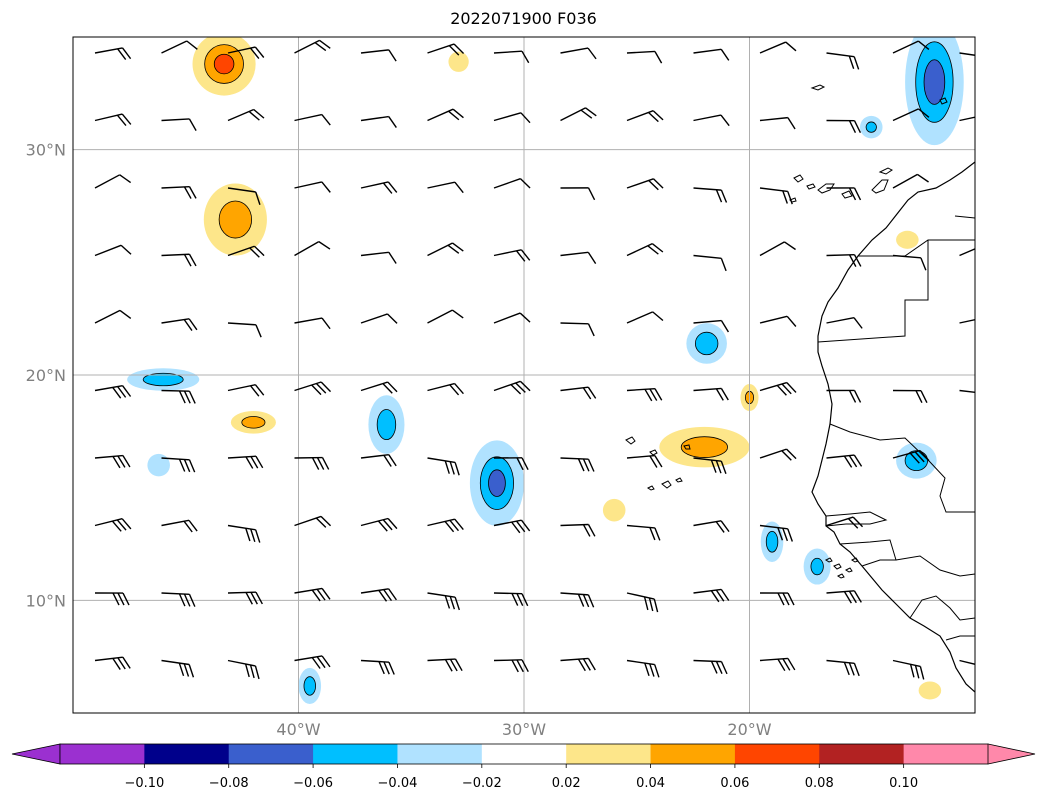  Describe the element at coordinates (524, 729) in the screenshot. I see `lon-tick-label: 30°W` at that location.